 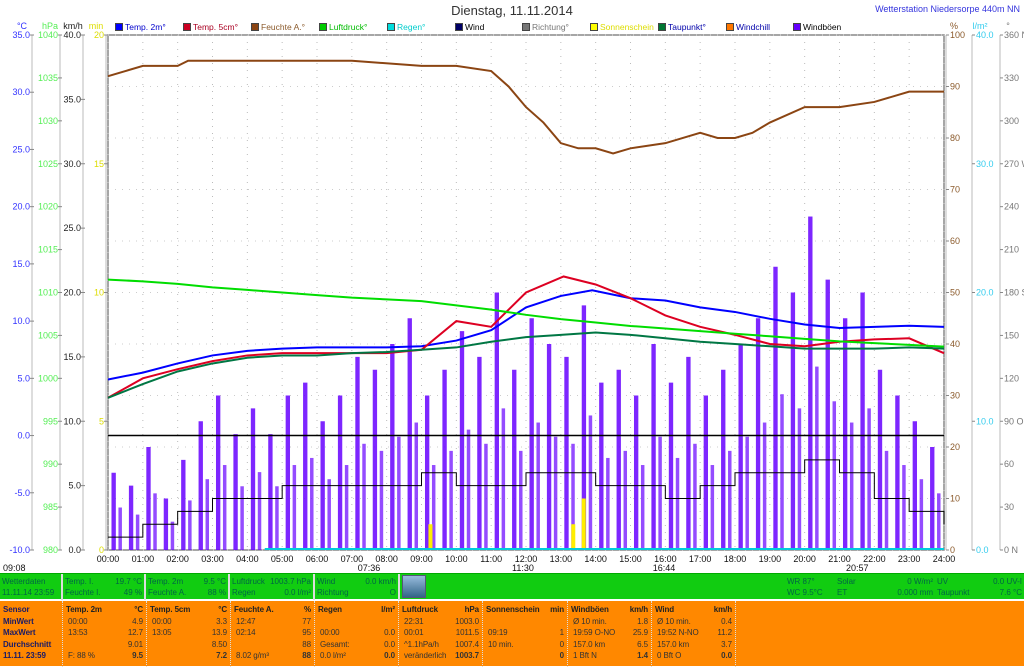 I want to click on x-tick-label: 21:00, so click(x=839, y=559).